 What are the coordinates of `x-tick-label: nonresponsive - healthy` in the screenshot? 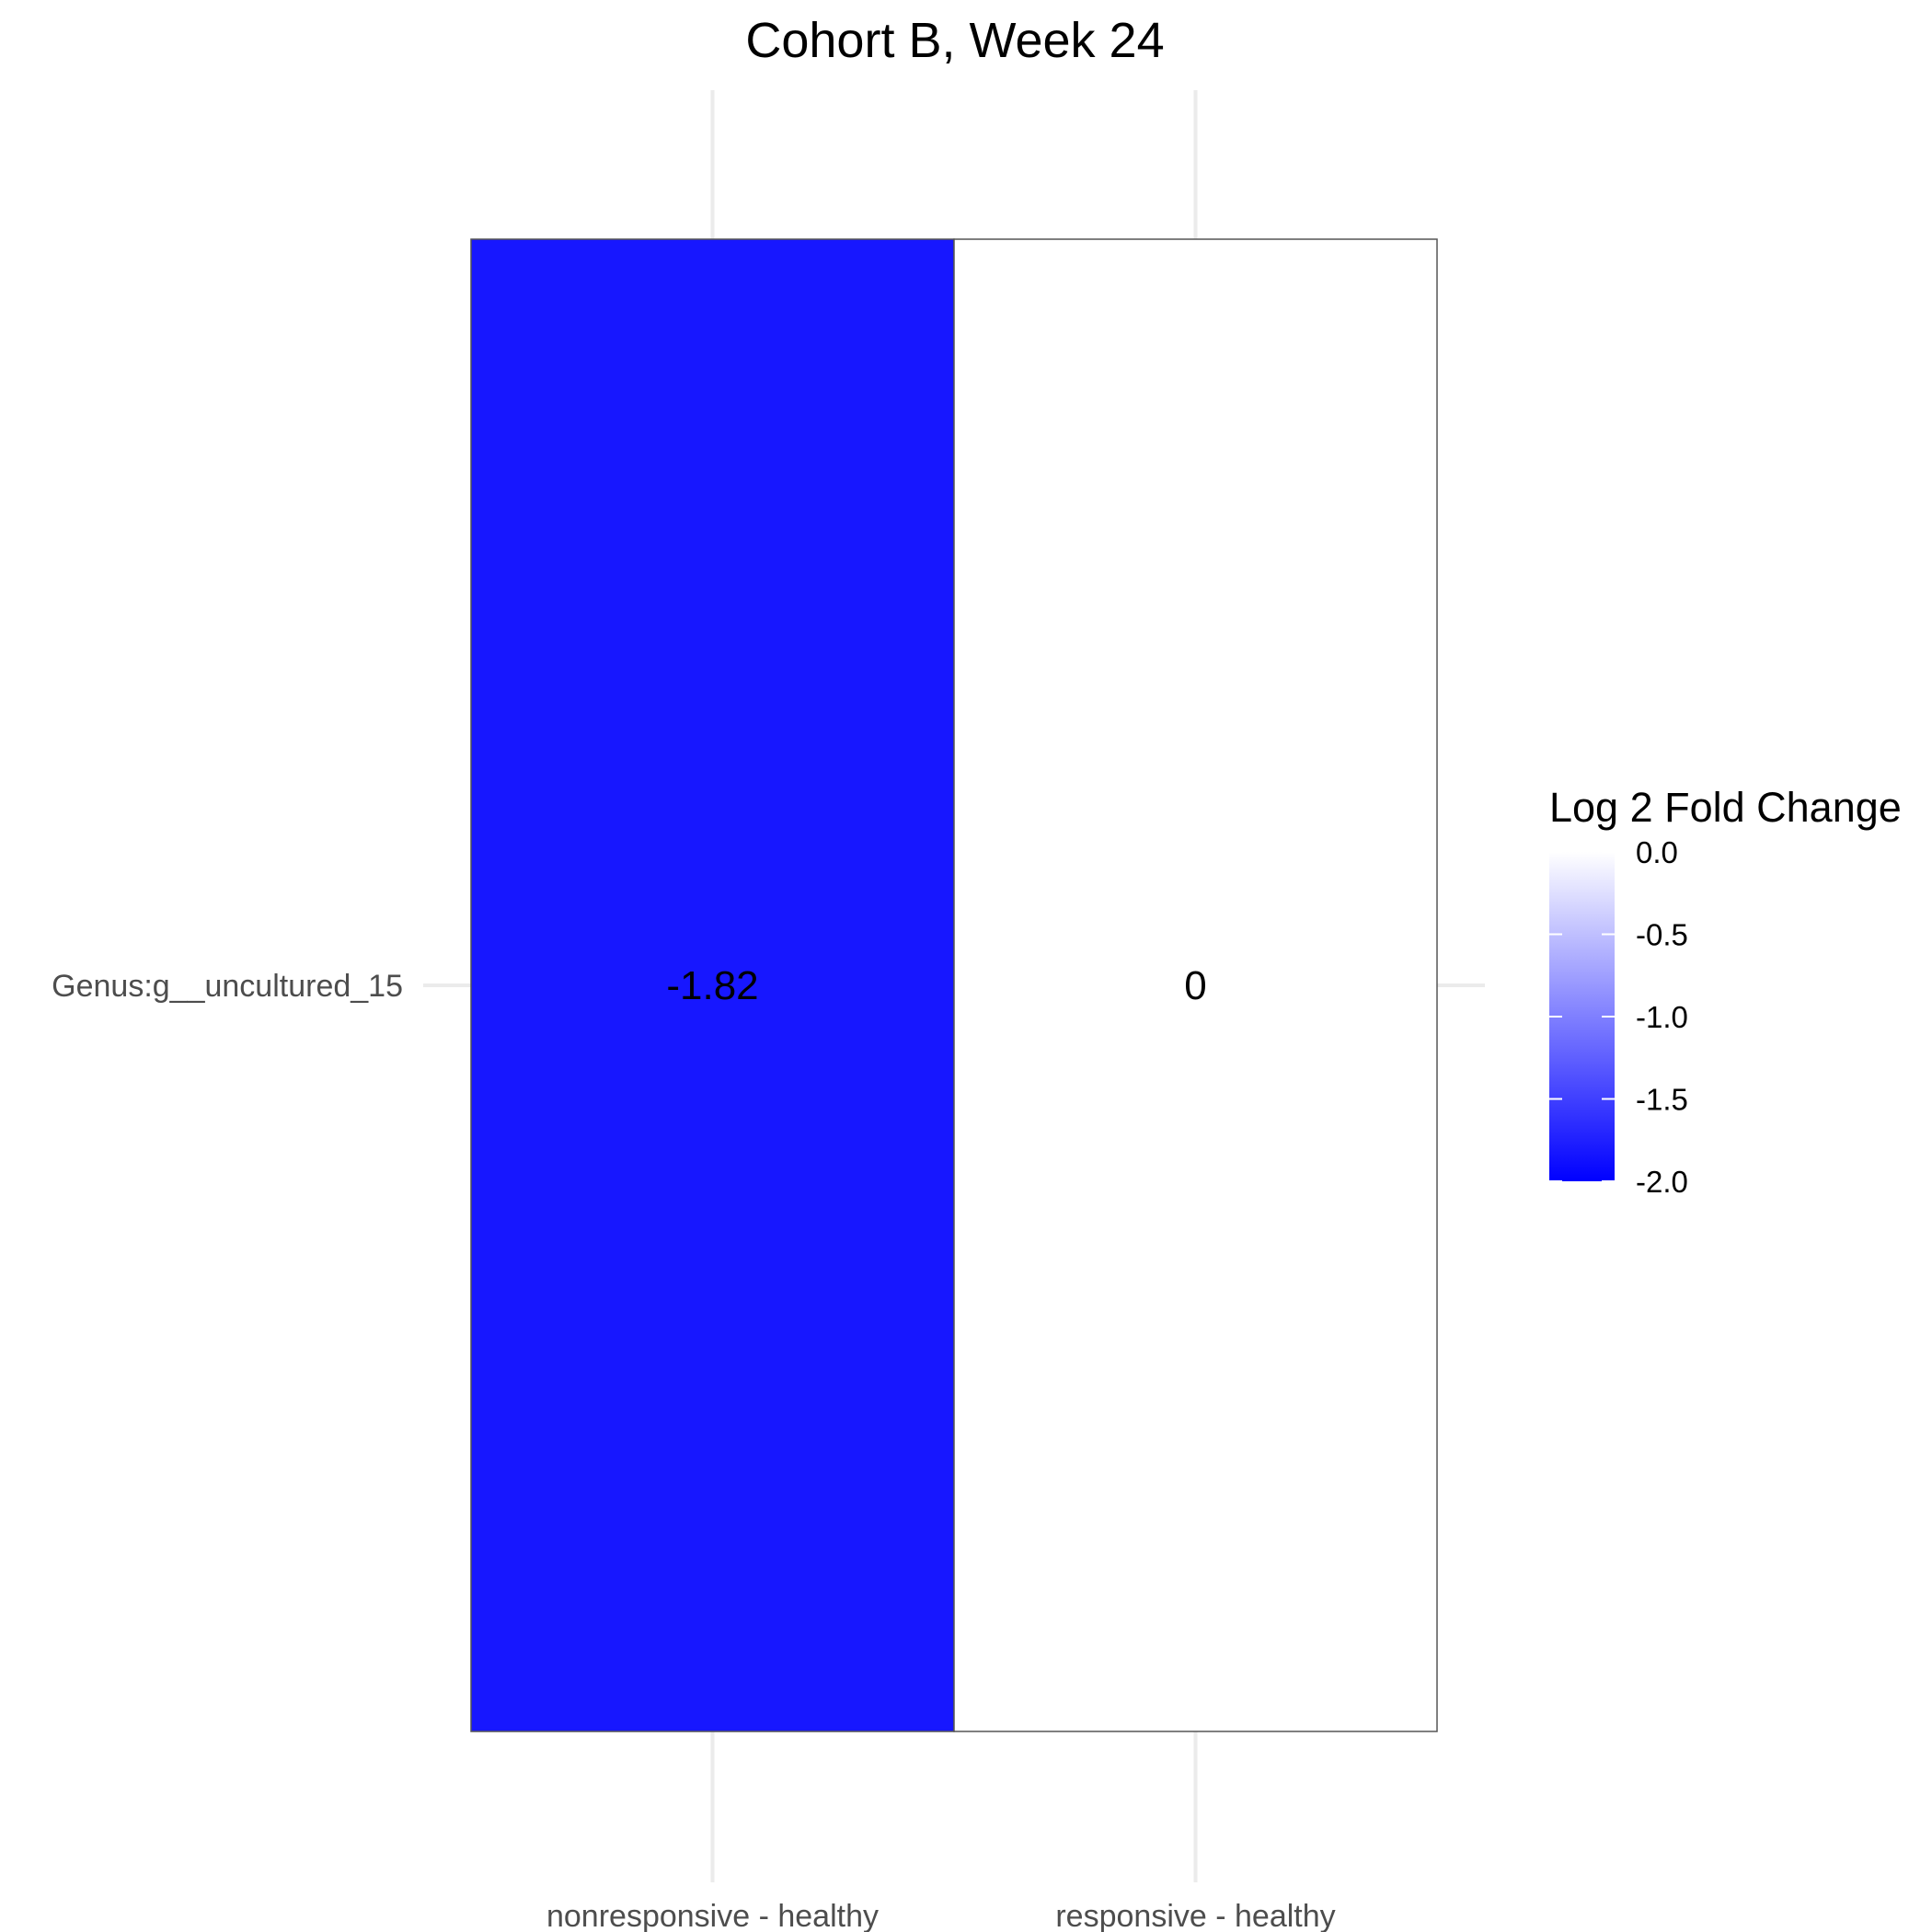 It's located at (712, 1915).